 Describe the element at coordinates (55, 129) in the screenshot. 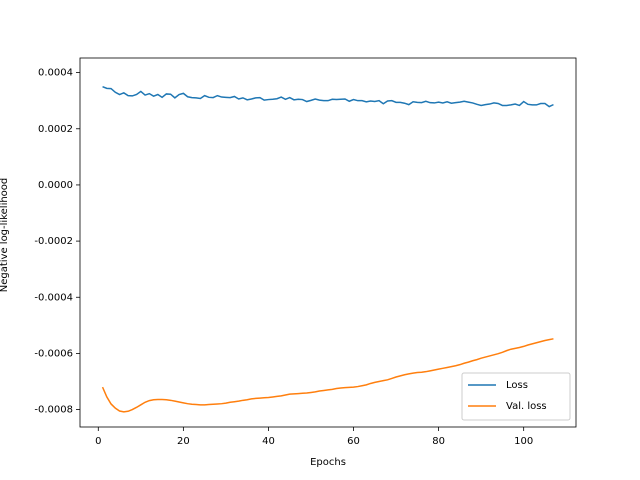

I see `y-tick-label: 0.0002` at that location.